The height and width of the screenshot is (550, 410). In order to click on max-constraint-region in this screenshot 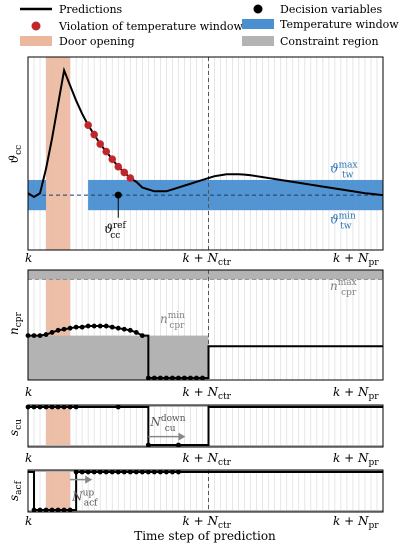, I will do `click(205, 275)`.